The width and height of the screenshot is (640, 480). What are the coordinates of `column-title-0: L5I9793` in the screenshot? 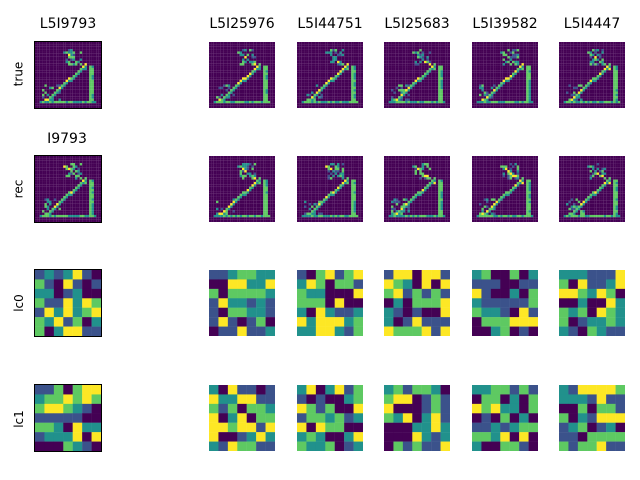 It's located at (68, 24).